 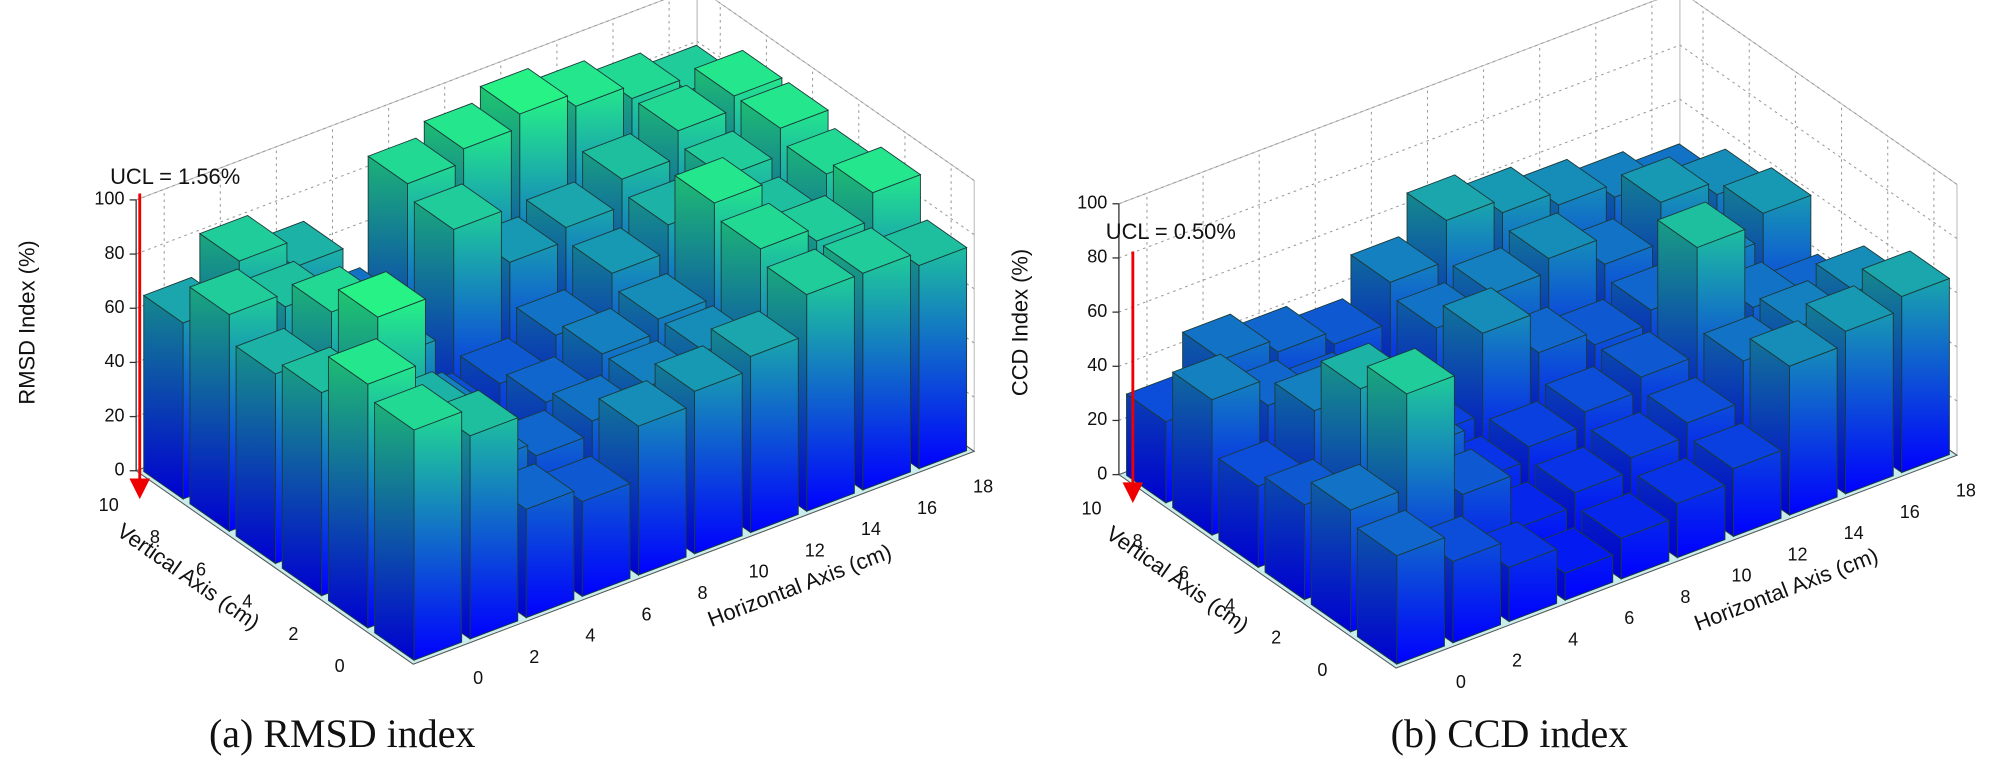 I want to click on x-tick-label: 10, so click(x=759, y=572).